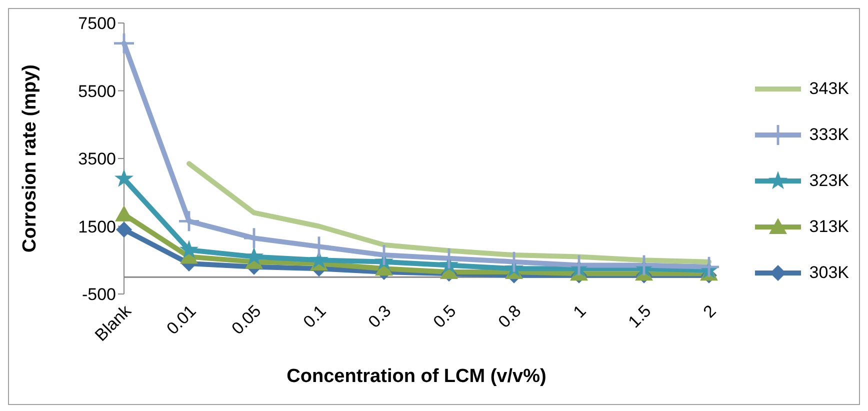 The height and width of the screenshot is (411, 868). Describe the element at coordinates (30, 158) in the screenshot. I see `y-axis-title: Corrosion rate (mpy)` at that location.